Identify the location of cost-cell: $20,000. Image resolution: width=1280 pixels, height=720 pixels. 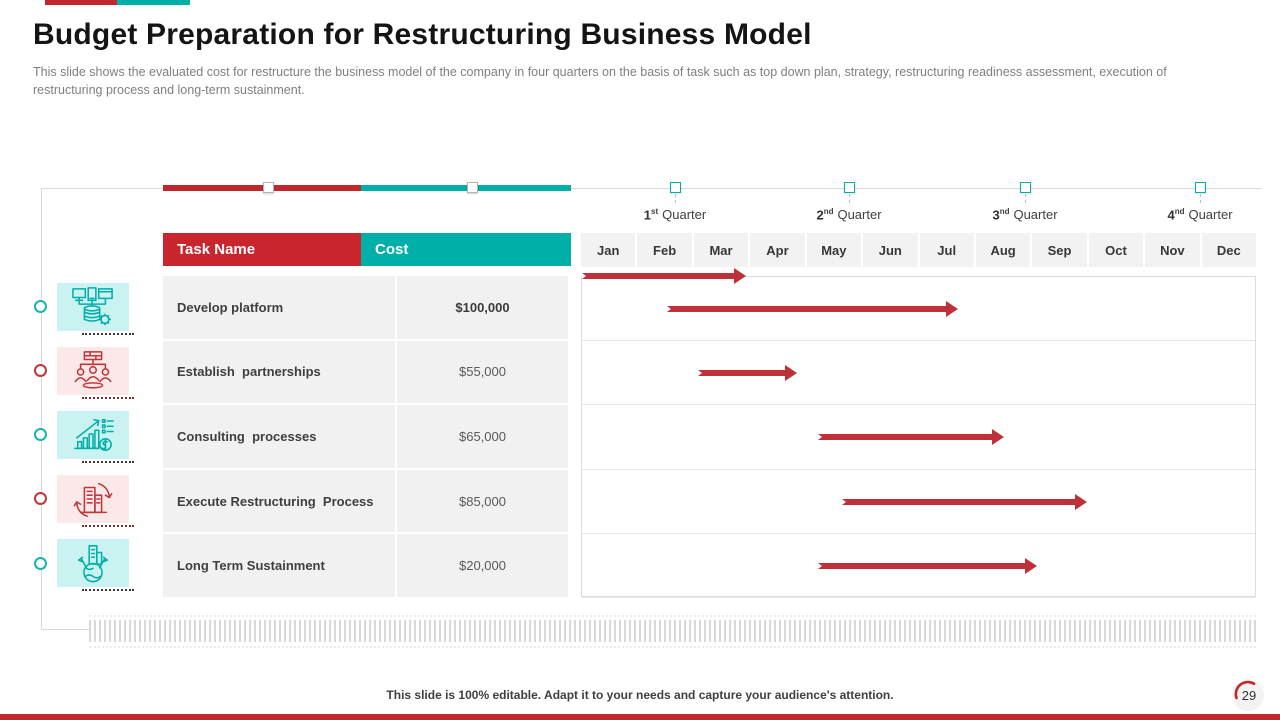
(482, 566).